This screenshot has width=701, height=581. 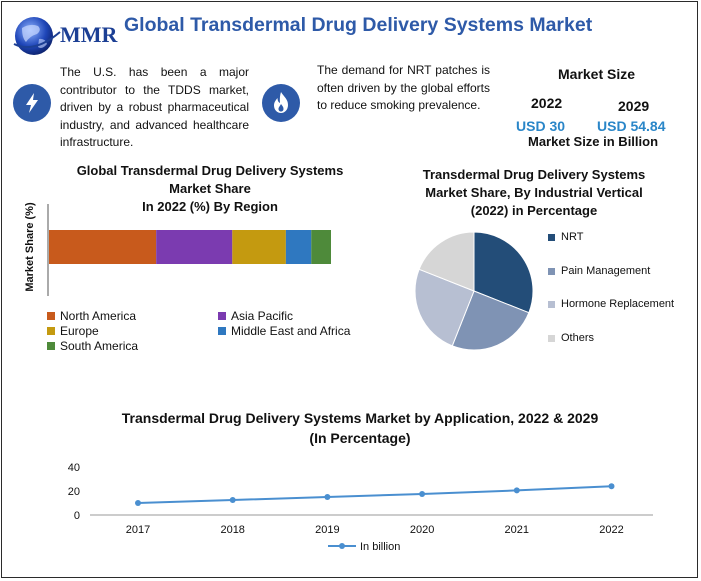 What do you see at coordinates (79, 331) in the screenshot?
I see `legend-label: Europe` at bounding box center [79, 331].